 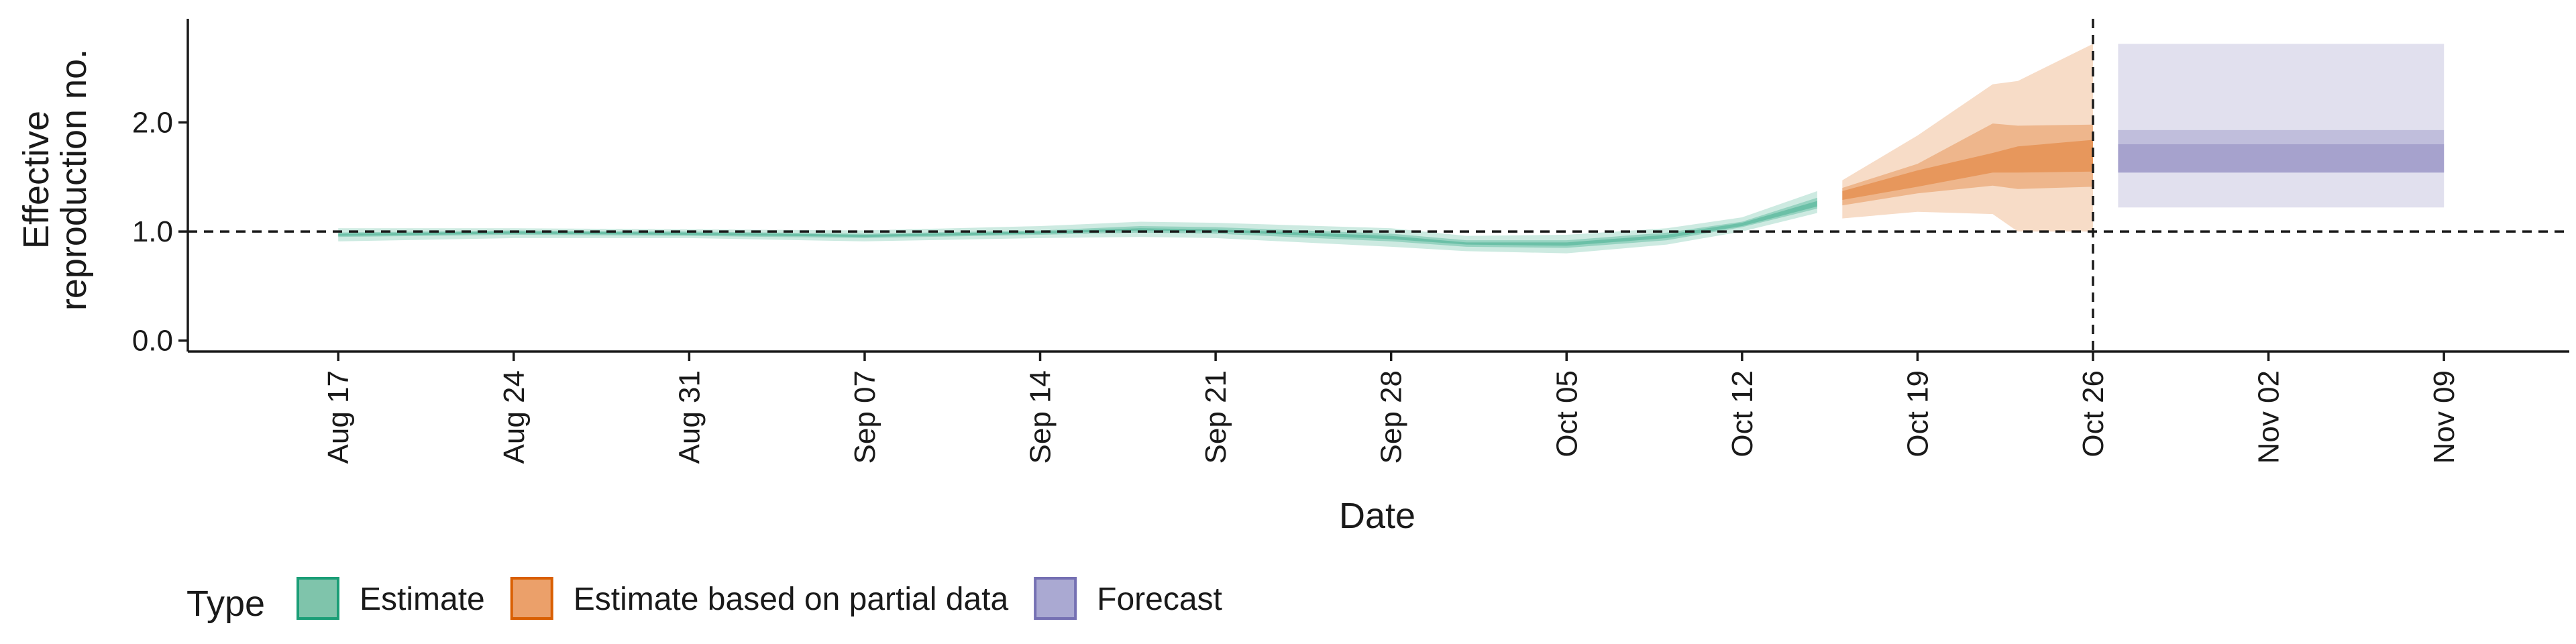 What do you see at coordinates (36, 180) in the screenshot?
I see `y-axis-title-line-1: Effective` at bounding box center [36, 180].